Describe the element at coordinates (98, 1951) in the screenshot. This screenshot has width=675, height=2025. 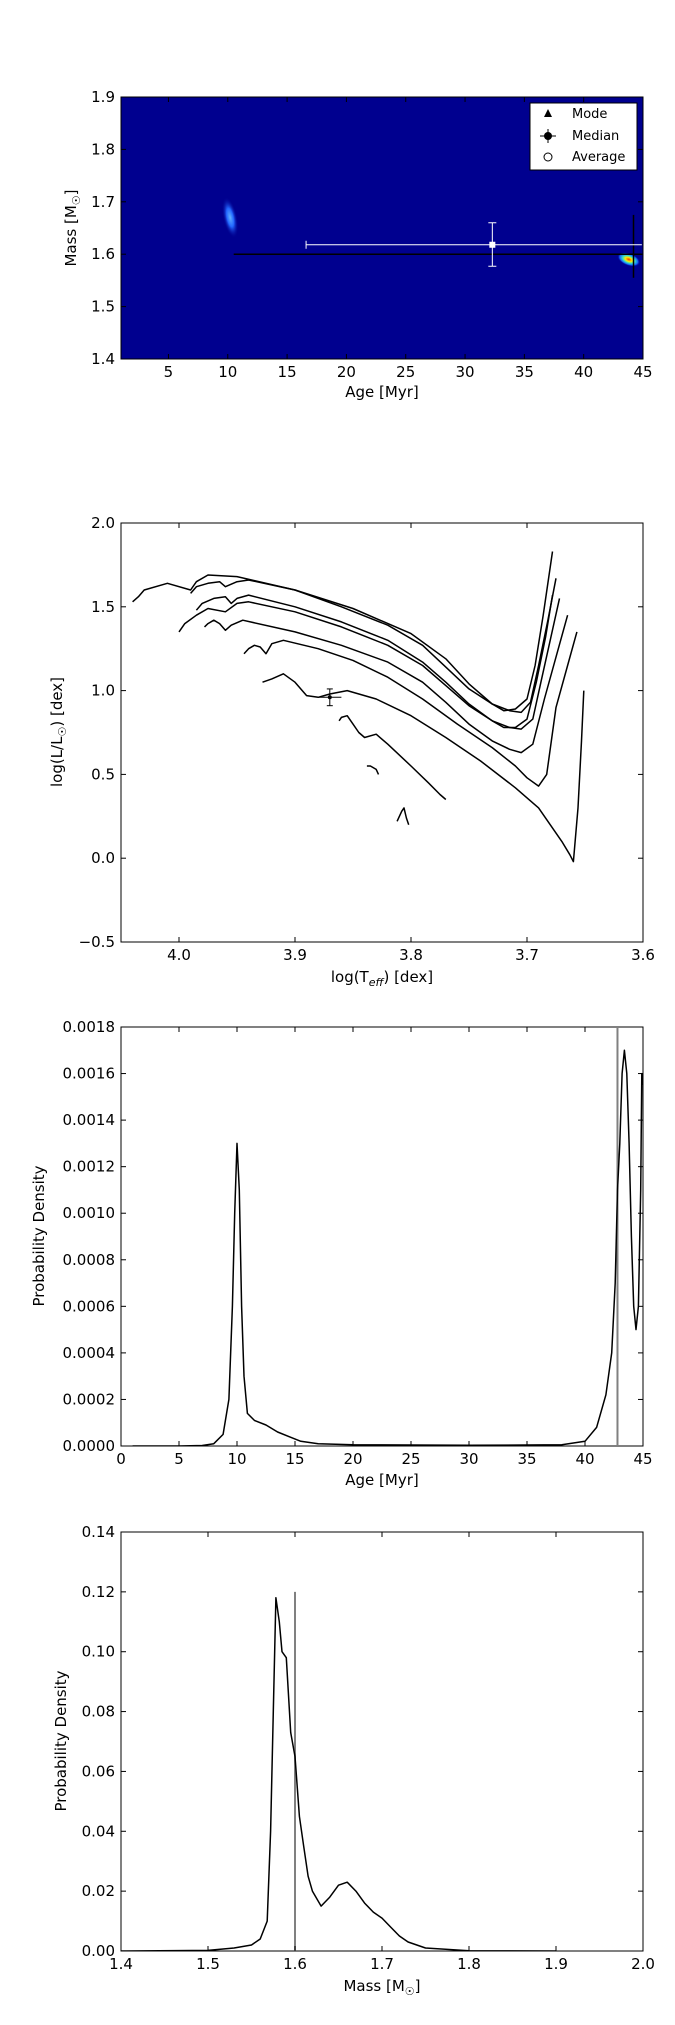
I see `y-tick-label: 0.00` at that location.